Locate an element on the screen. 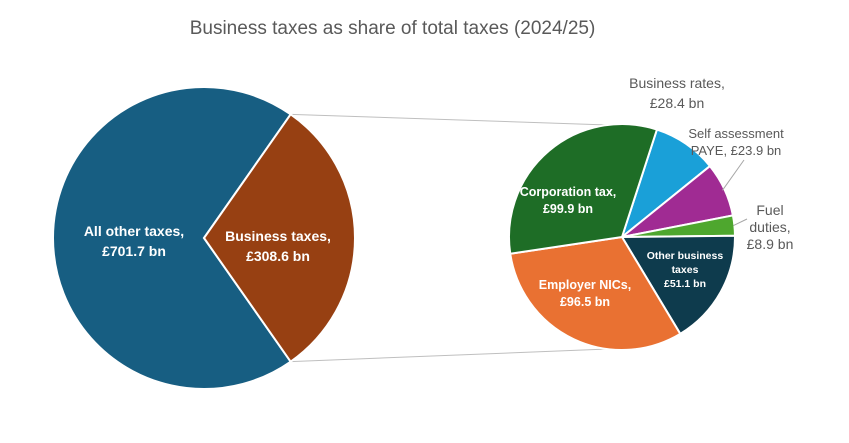 The image size is (849, 443). label-self-assessment-paye-line: PAYE, £23.9 bn is located at coordinates (736, 150).